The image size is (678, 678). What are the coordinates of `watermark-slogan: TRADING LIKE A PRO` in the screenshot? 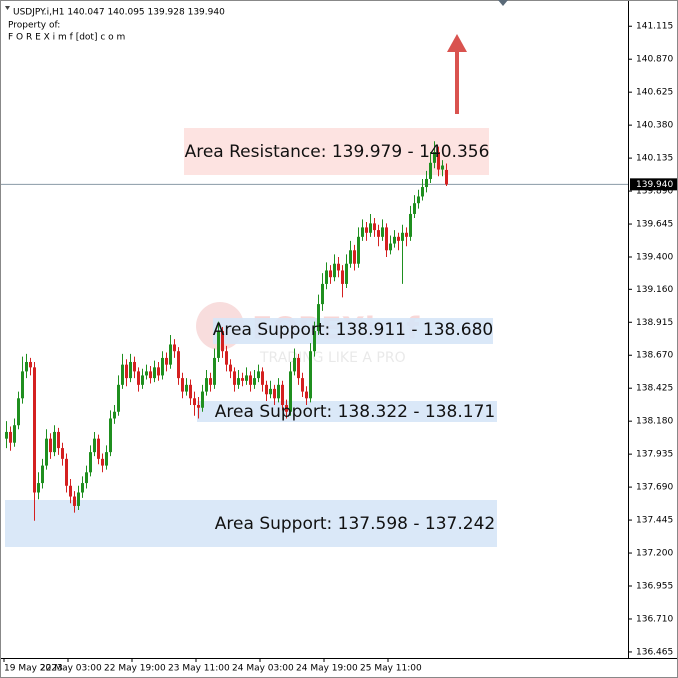 It's located at (332, 358).